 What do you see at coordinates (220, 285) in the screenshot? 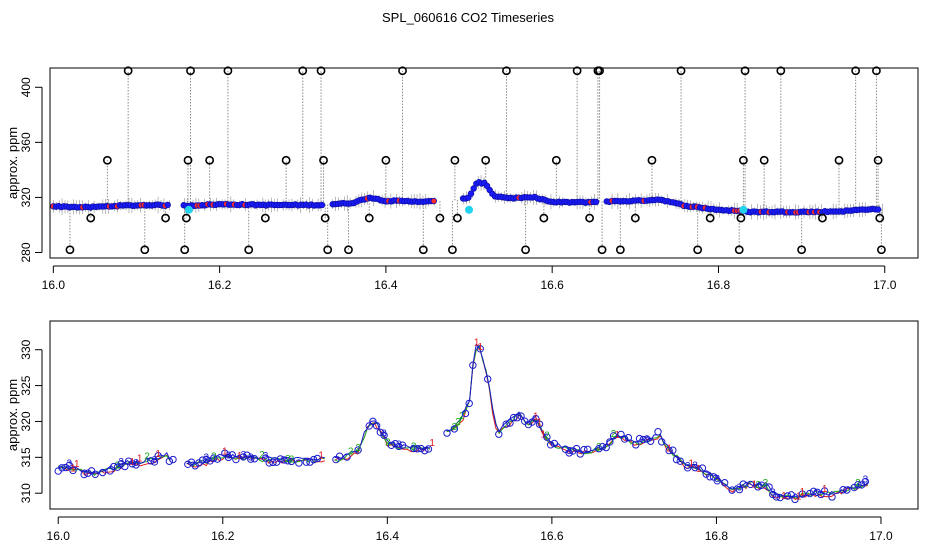
I see `x-tick-label: 16.2` at bounding box center [220, 285].